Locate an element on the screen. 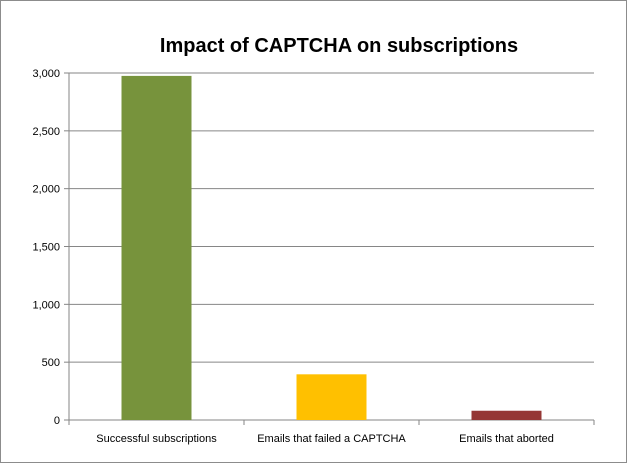 The image size is (627, 463). x-category-label: Emails that failed a CAPTCHA is located at coordinates (331, 439).